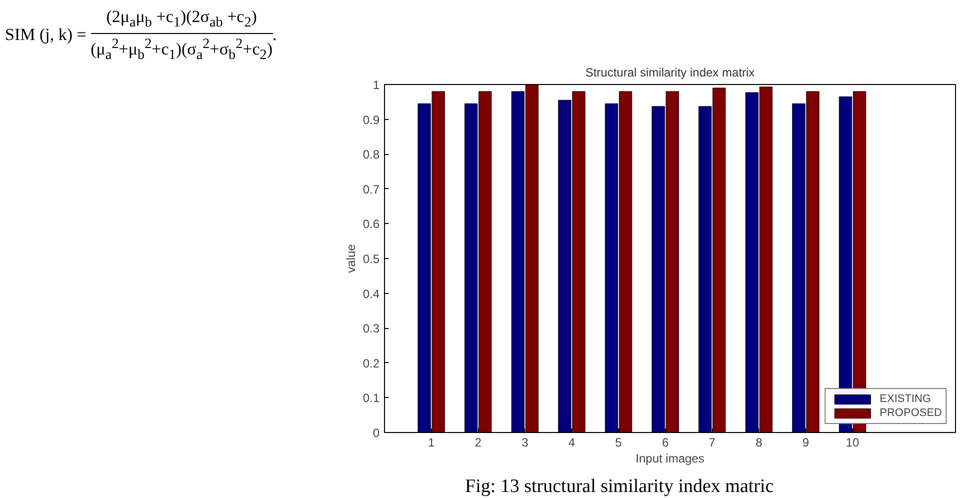 The image size is (980, 498). What do you see at coordinates (712, 443) in the screenshot?
I see `x-tick-label: 7` at bounding box center [712, 443].